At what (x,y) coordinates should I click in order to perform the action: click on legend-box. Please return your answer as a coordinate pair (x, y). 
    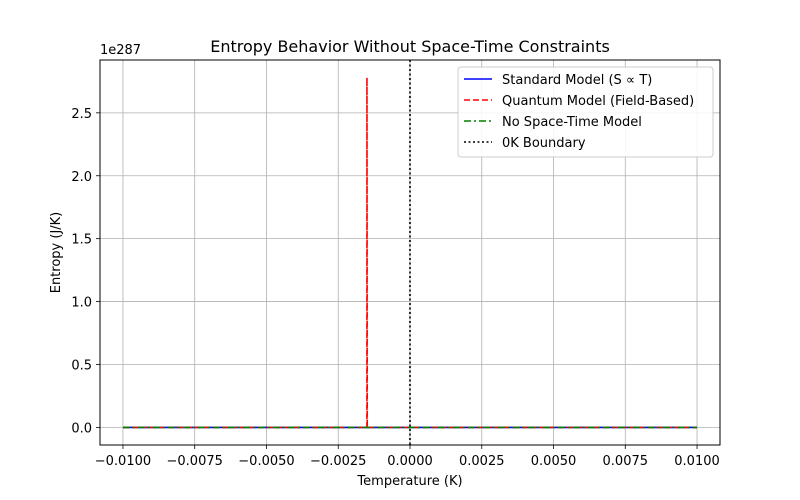
    Looking at the image, I should click on (585, 112).